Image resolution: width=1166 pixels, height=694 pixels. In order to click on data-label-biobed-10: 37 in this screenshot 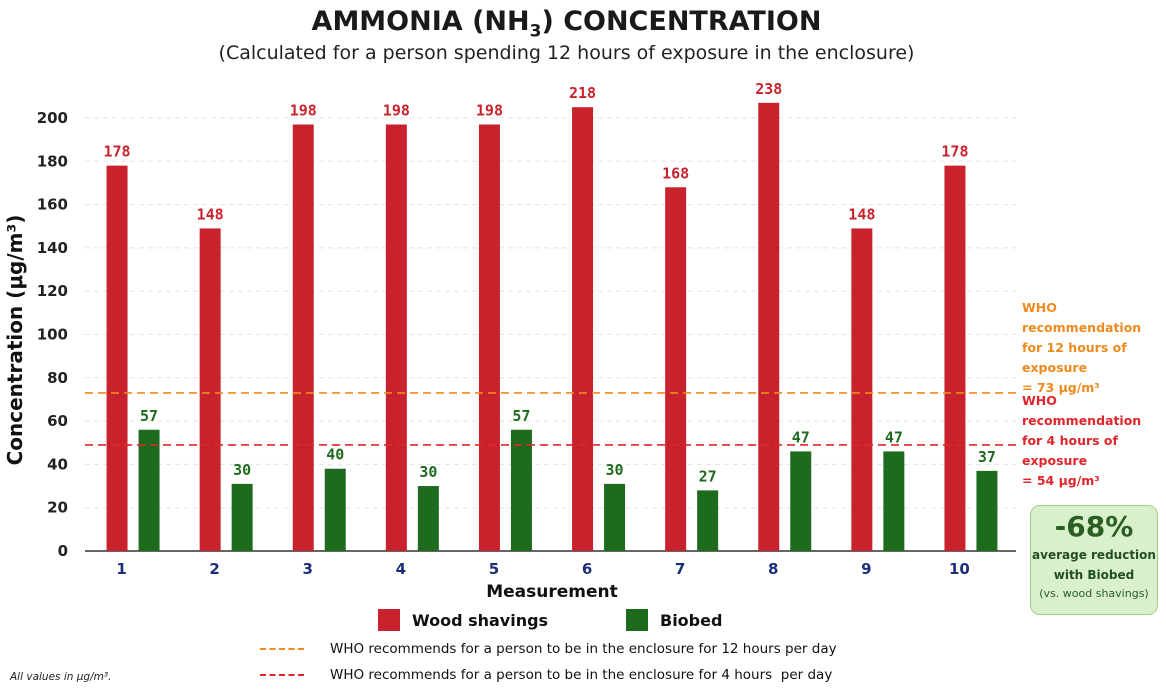, I will do `click(987, 457)`.